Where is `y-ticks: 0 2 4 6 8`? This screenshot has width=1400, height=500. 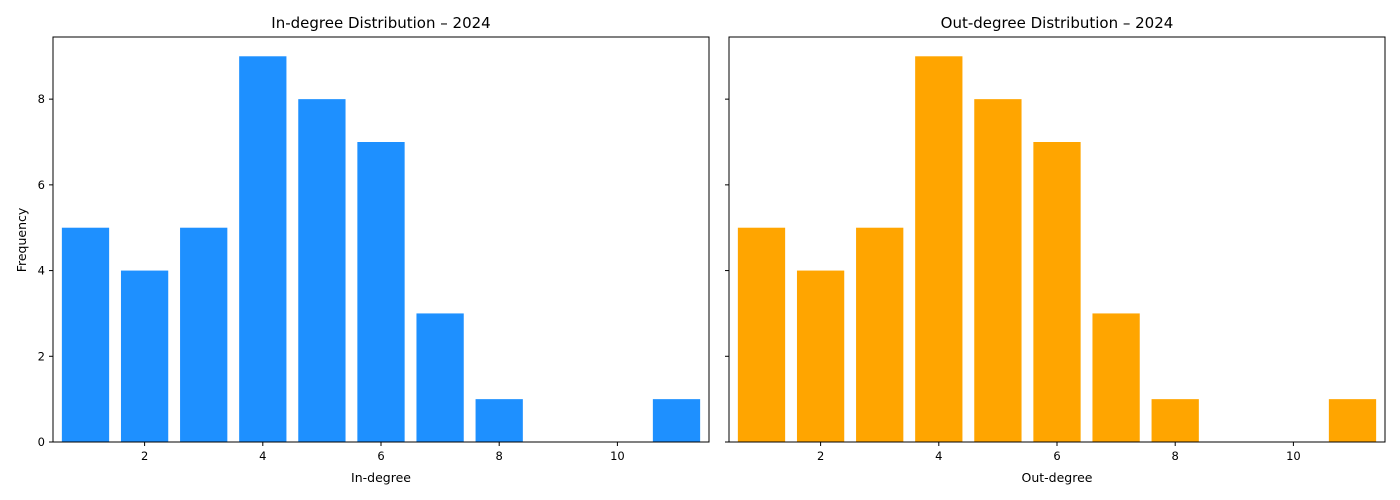 y-ticks: 0 2 4 6 8 is located at coordinates (45, 270).